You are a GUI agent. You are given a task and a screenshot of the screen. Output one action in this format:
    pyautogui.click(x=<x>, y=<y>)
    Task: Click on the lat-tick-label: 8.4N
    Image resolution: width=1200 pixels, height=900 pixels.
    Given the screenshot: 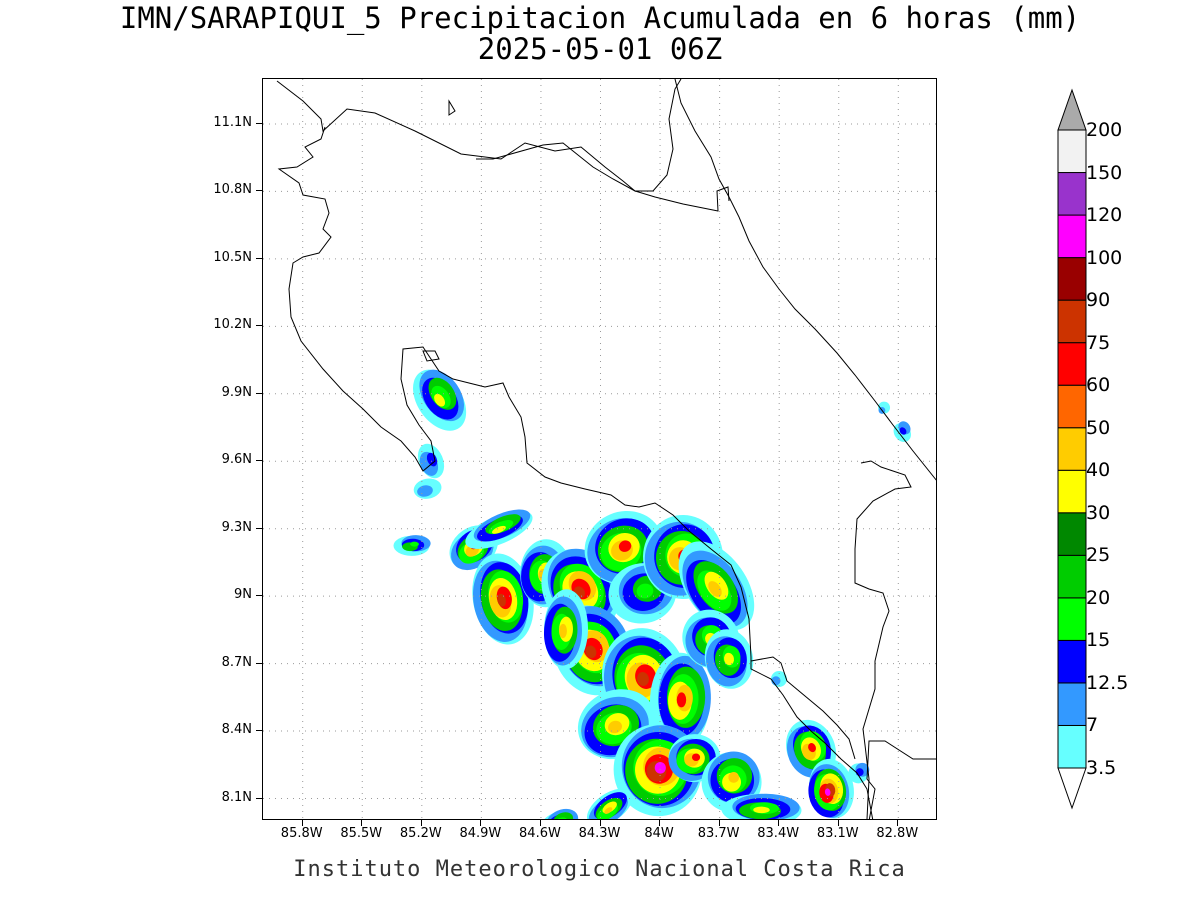 What is the action you would take?
    pyautogui.click(x=236, y=730)
    